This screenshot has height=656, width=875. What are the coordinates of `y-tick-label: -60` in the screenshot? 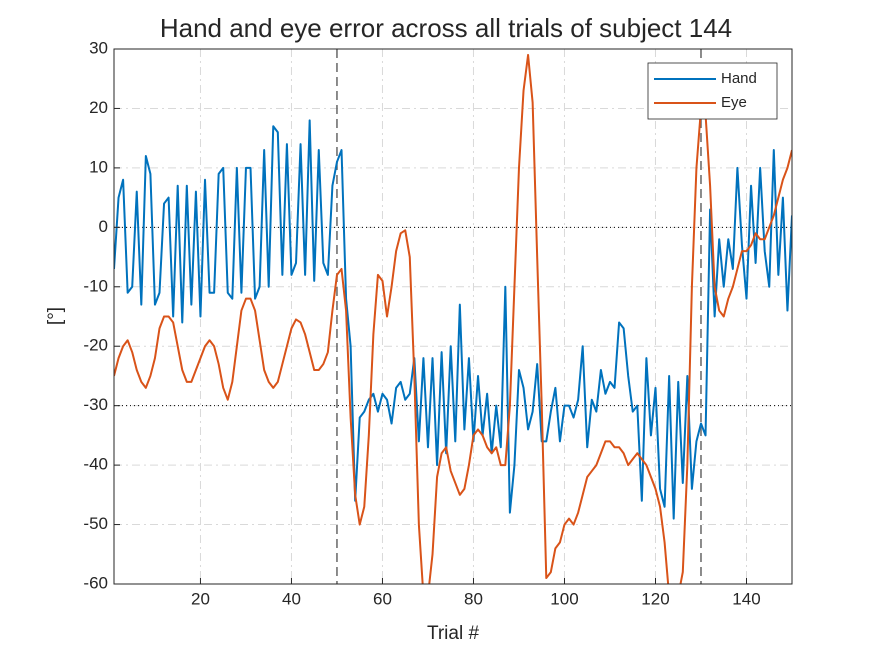 It's located at (95, 582).